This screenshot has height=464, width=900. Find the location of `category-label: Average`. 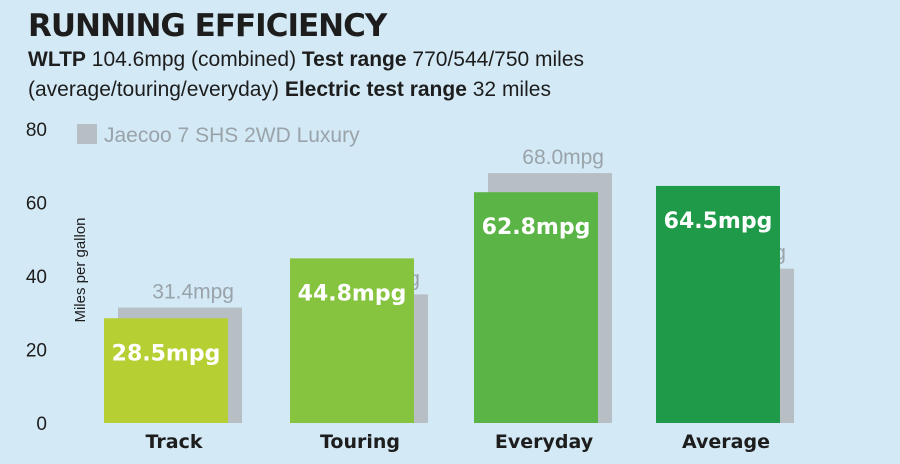

category-label: Average is located at coordinates (726, 442).